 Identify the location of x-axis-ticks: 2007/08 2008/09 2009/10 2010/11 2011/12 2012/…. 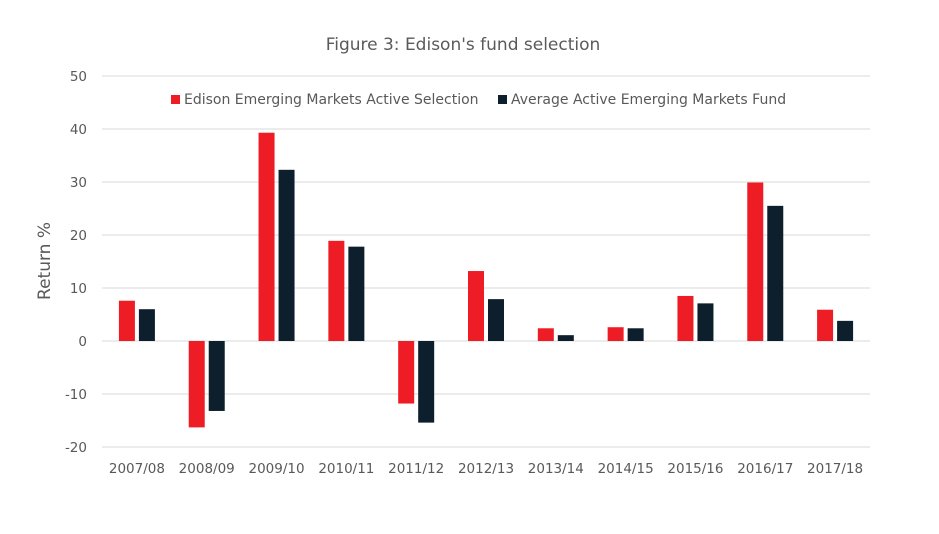
(486, 469).